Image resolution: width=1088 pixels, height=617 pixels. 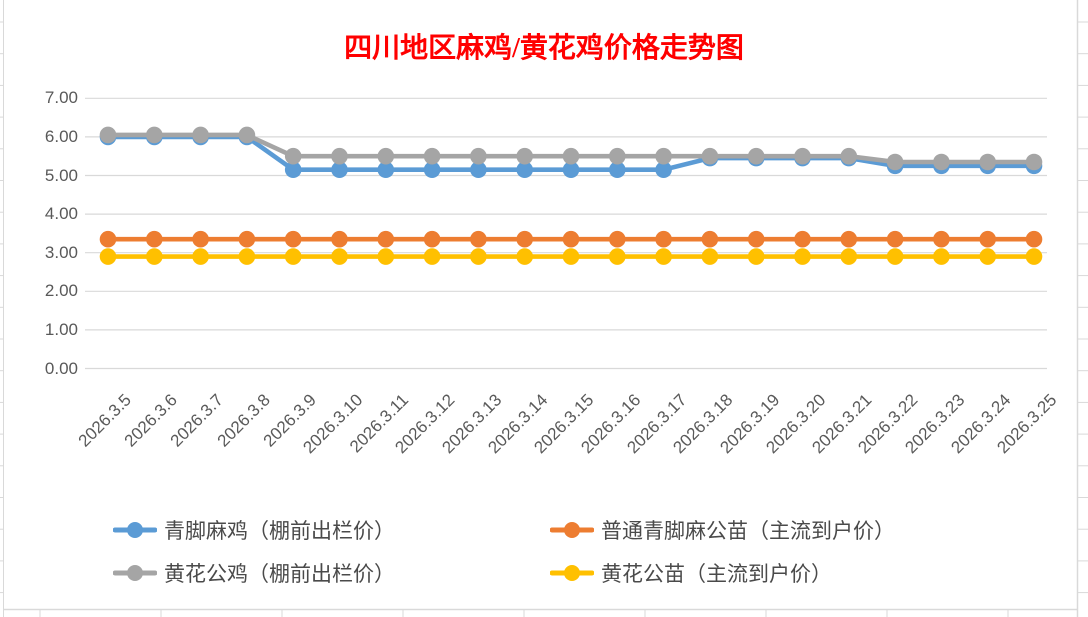 I want to click on legend-item-2: 黄花公鸡（棚前出栏价）, so click(x=331, y=573).